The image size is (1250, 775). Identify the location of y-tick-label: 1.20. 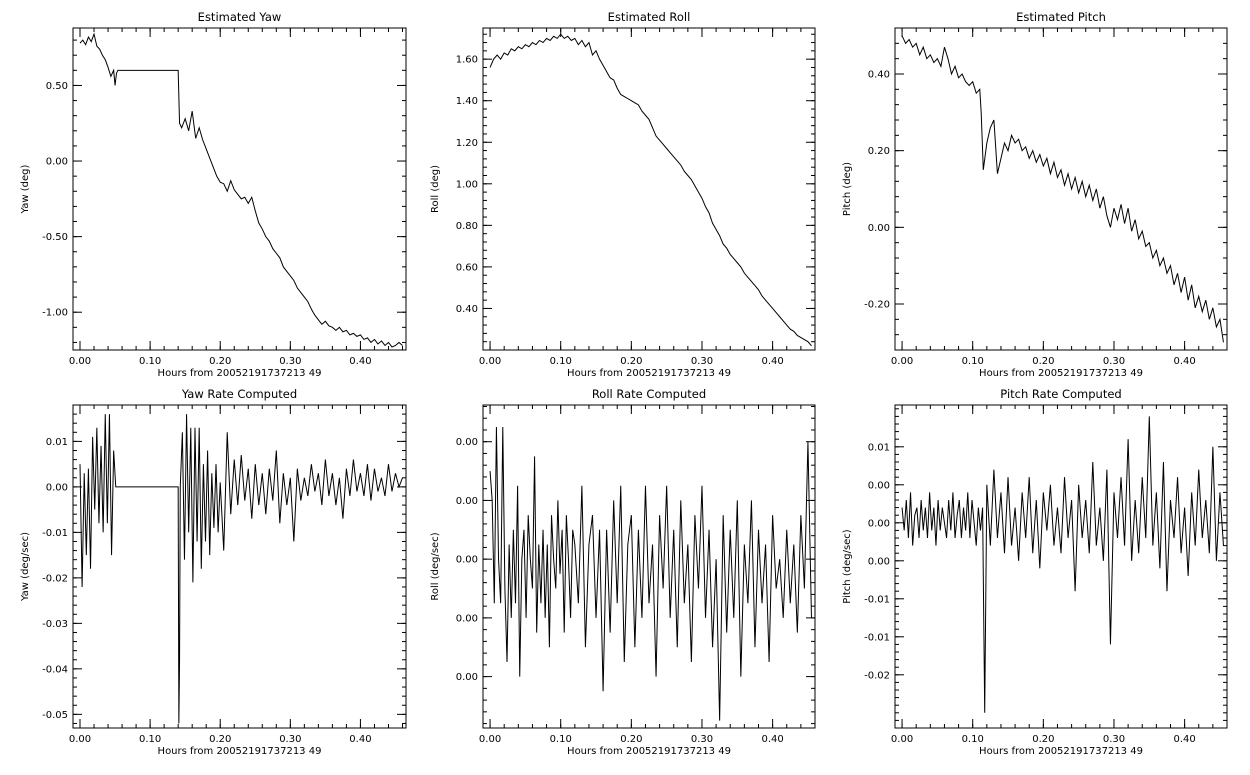
(467, 143).